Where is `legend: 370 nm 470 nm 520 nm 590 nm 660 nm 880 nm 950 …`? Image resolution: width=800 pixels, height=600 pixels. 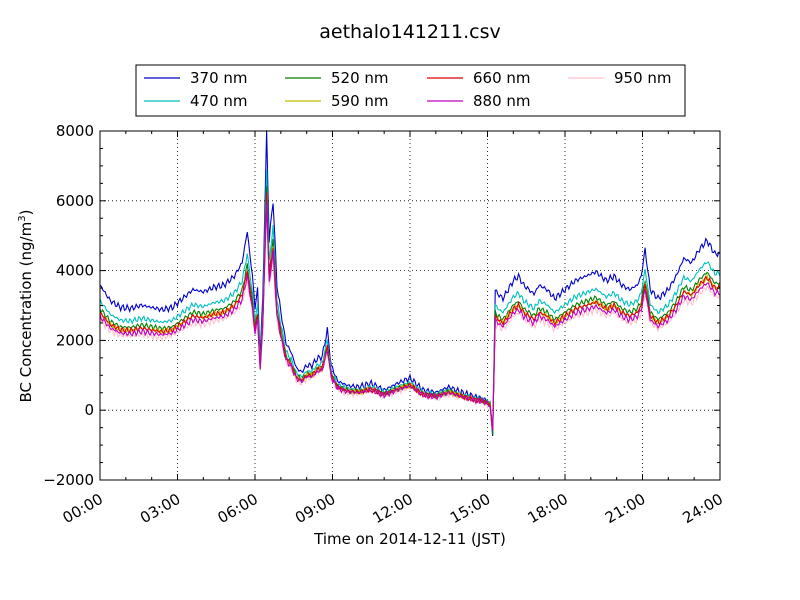 legend: 370 nm 470 nm 520 nm 590 nm 660 nm 880 nm 950 … is located at coordinates (410, 90).